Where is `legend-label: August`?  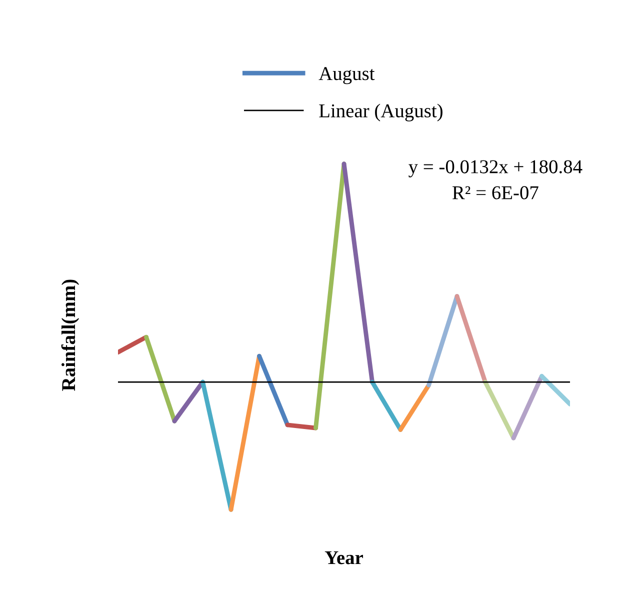 legend-label: August is located at coordinates (346, 75).